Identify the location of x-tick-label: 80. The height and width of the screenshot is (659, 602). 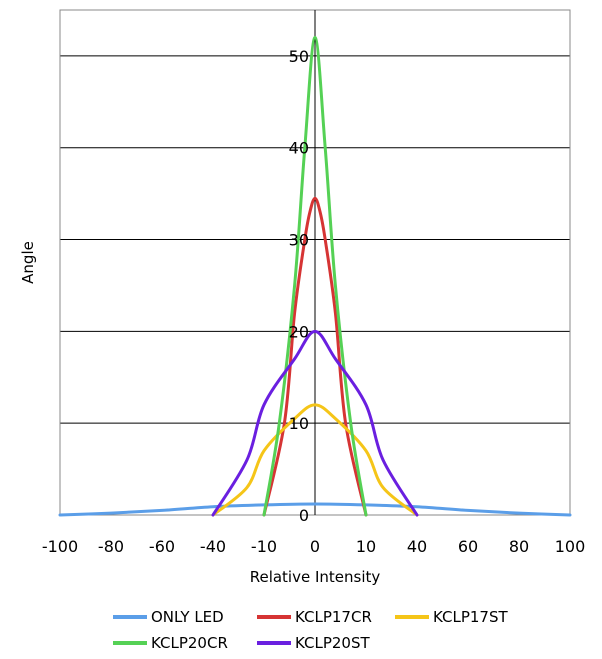
(519, 546).